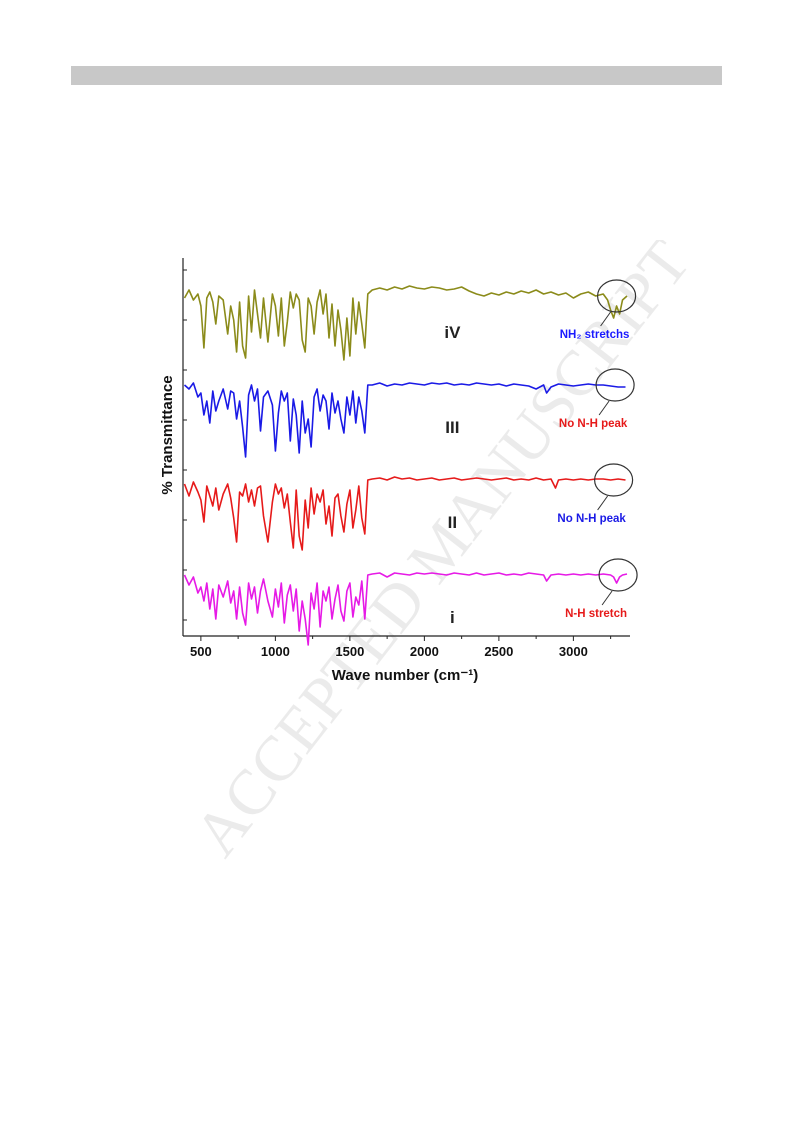 The image size is (793, 1123). I want to click on x-tick-label: 500, so click(201, 651).